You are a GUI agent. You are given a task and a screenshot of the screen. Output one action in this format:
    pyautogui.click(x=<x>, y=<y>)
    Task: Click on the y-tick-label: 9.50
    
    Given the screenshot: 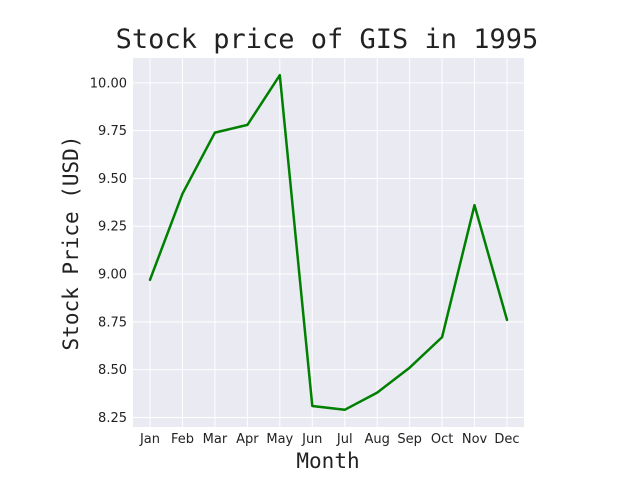 What is the action you would take?
    pyautogui.click(x=112, y=179)
    